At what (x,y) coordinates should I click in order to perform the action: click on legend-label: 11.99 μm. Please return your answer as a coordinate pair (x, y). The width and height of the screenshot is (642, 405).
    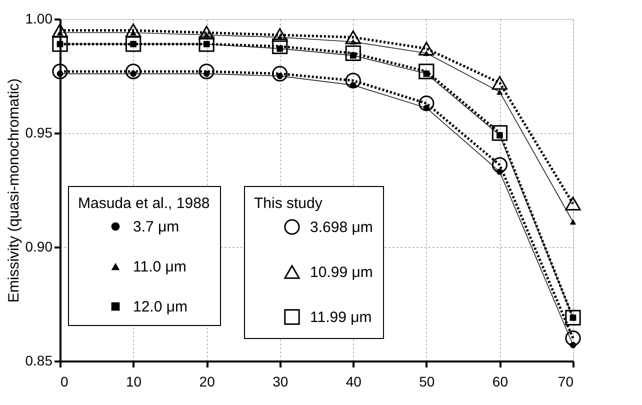
    Looking at the image, I should click on (341, 317).